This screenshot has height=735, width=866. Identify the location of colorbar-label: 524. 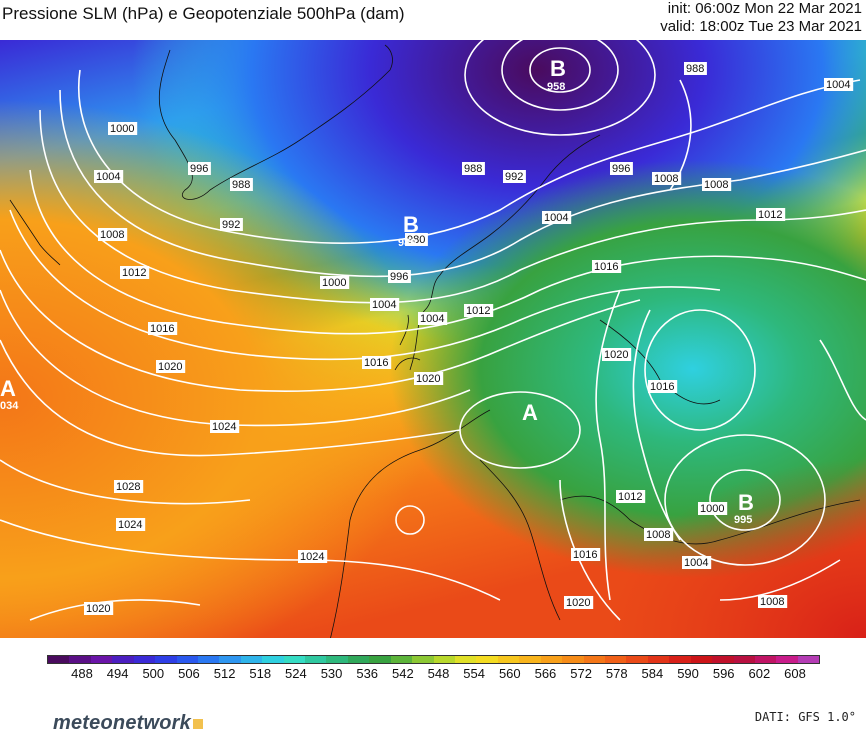
(296, 673).